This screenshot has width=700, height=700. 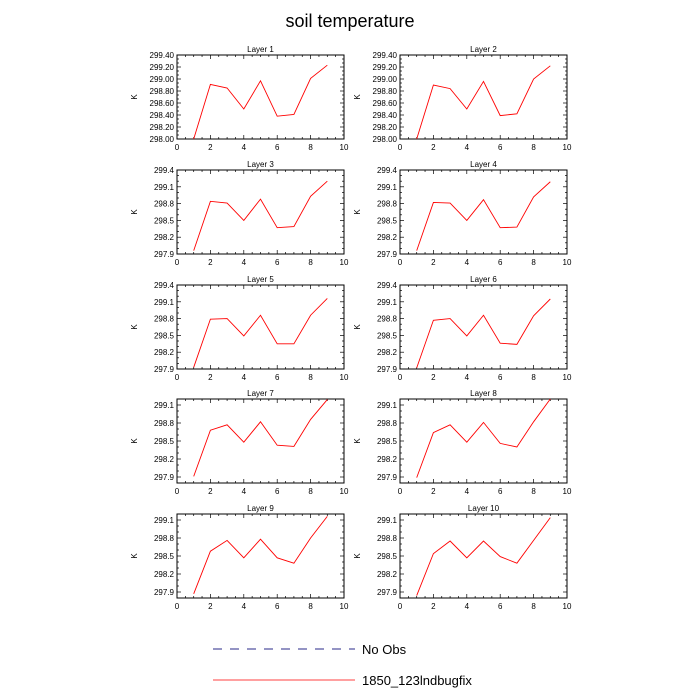 What do you see at coordinates (162, 127) in the screenshot?
I see `y-tick-label: 298.20` at bounding box center [162, 127].